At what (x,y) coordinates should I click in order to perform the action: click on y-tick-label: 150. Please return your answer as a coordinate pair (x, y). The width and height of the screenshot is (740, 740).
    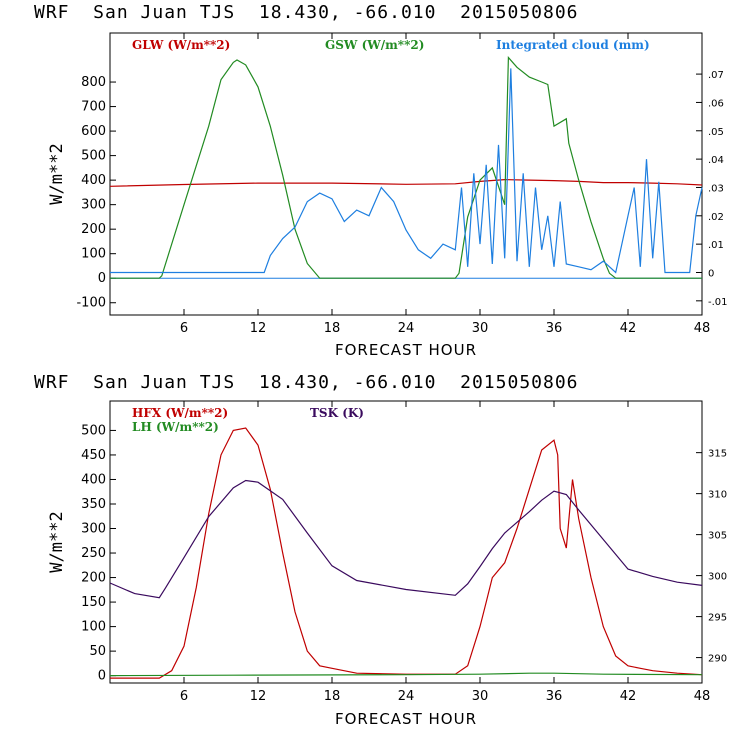
    Looking at the image, I should click on (93, 602).